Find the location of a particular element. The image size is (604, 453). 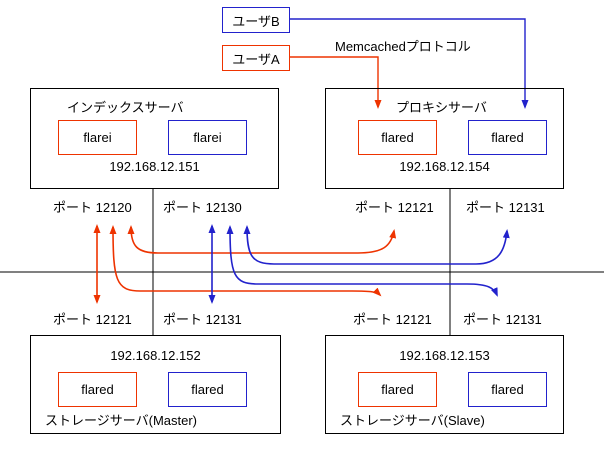

flared-slave-red-box: flared is located at coordinates (397, 389).